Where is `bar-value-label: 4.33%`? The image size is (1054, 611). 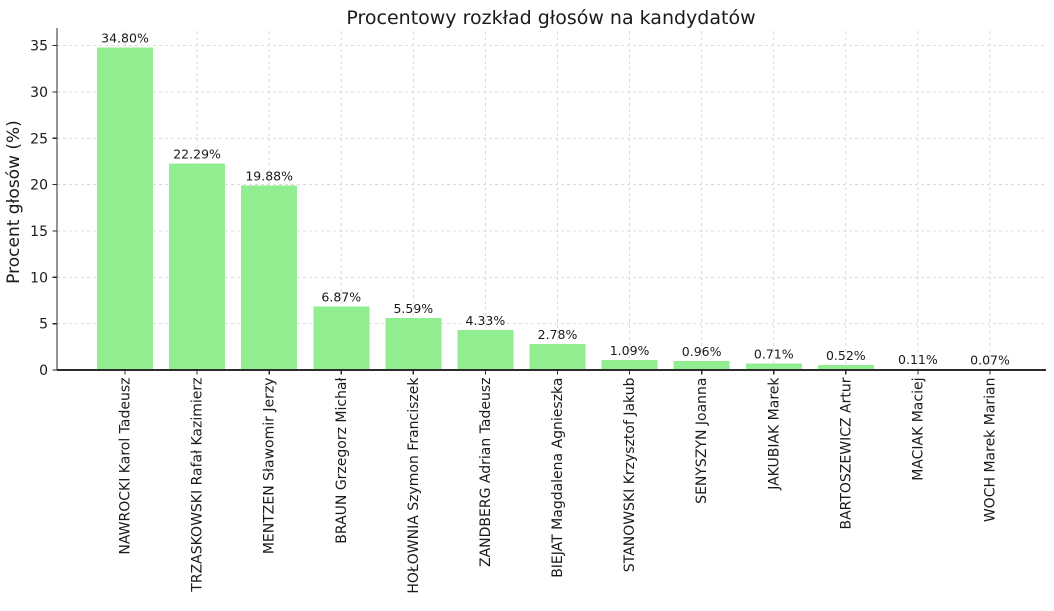 bar-value-label: 4.33% is located at coordinates (486, 320).